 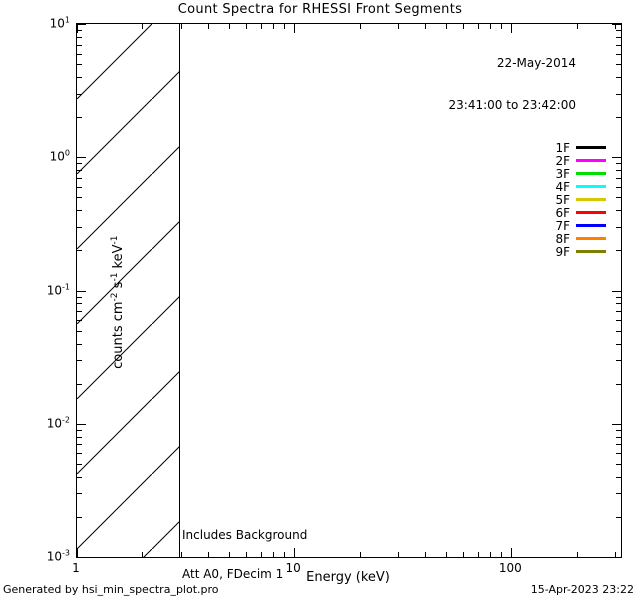 What do you see at coordinates (500, 147) in the screenshot?
I see `legend-item-1f: 1F` at bounding box center [500, 147].